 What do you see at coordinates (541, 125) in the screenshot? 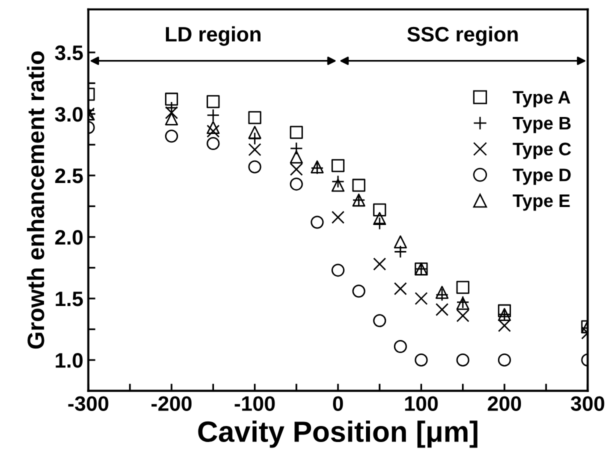
I see `legend-label: Type B` at bounding box center [541, 125].